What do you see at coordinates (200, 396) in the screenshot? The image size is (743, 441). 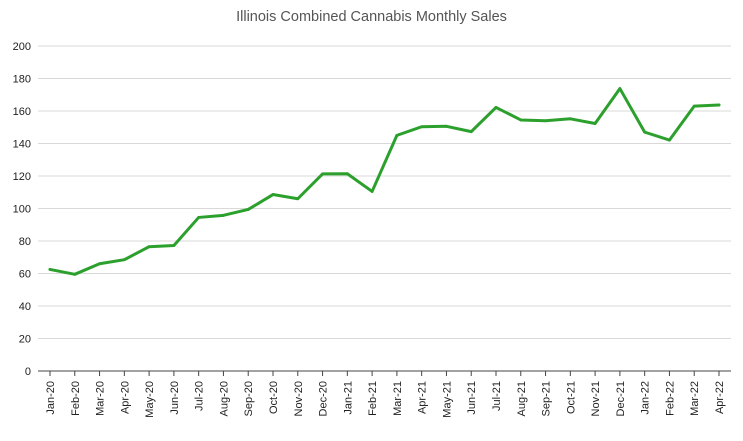 I see `x-tick-label: Jul-20` at bounding box center [200, 396].